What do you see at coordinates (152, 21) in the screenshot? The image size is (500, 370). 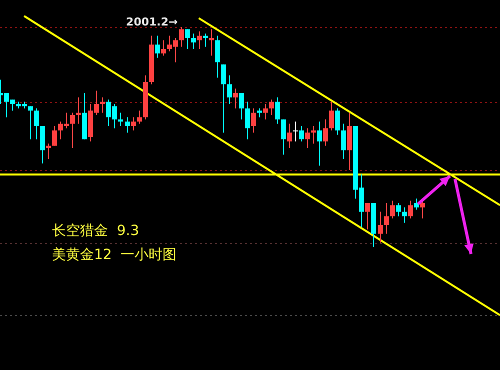 I see `annotation: 2001.2→` at bounding box center [152, 21].